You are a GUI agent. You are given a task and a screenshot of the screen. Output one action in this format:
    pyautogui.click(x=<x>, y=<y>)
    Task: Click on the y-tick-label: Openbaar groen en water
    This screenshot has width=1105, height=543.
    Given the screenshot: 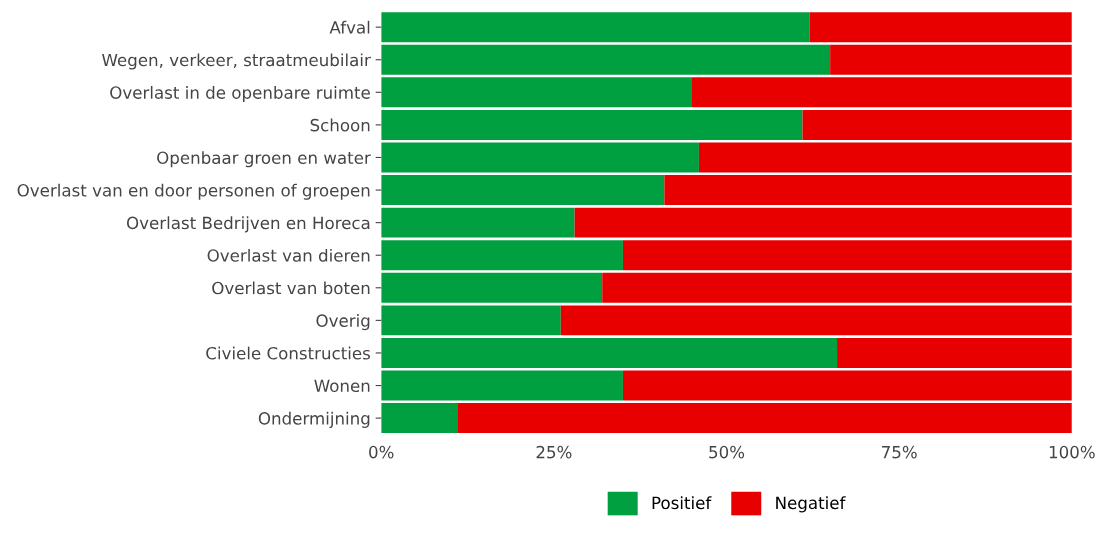 What is the action you would take?
    pyautogui.click(x=264, y=159)
    